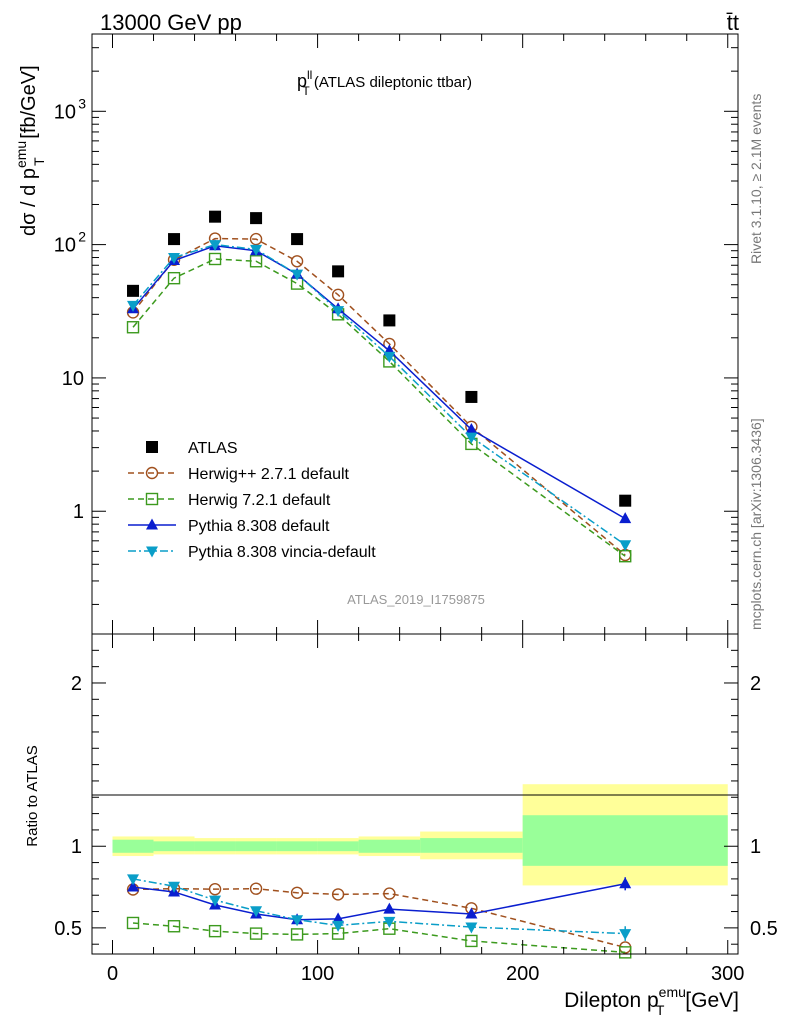 Image resolution: width=786 pixels, height=1024 pixels. I want to click on x-axis-label-text: Dilepton p, so click(611, 1000).